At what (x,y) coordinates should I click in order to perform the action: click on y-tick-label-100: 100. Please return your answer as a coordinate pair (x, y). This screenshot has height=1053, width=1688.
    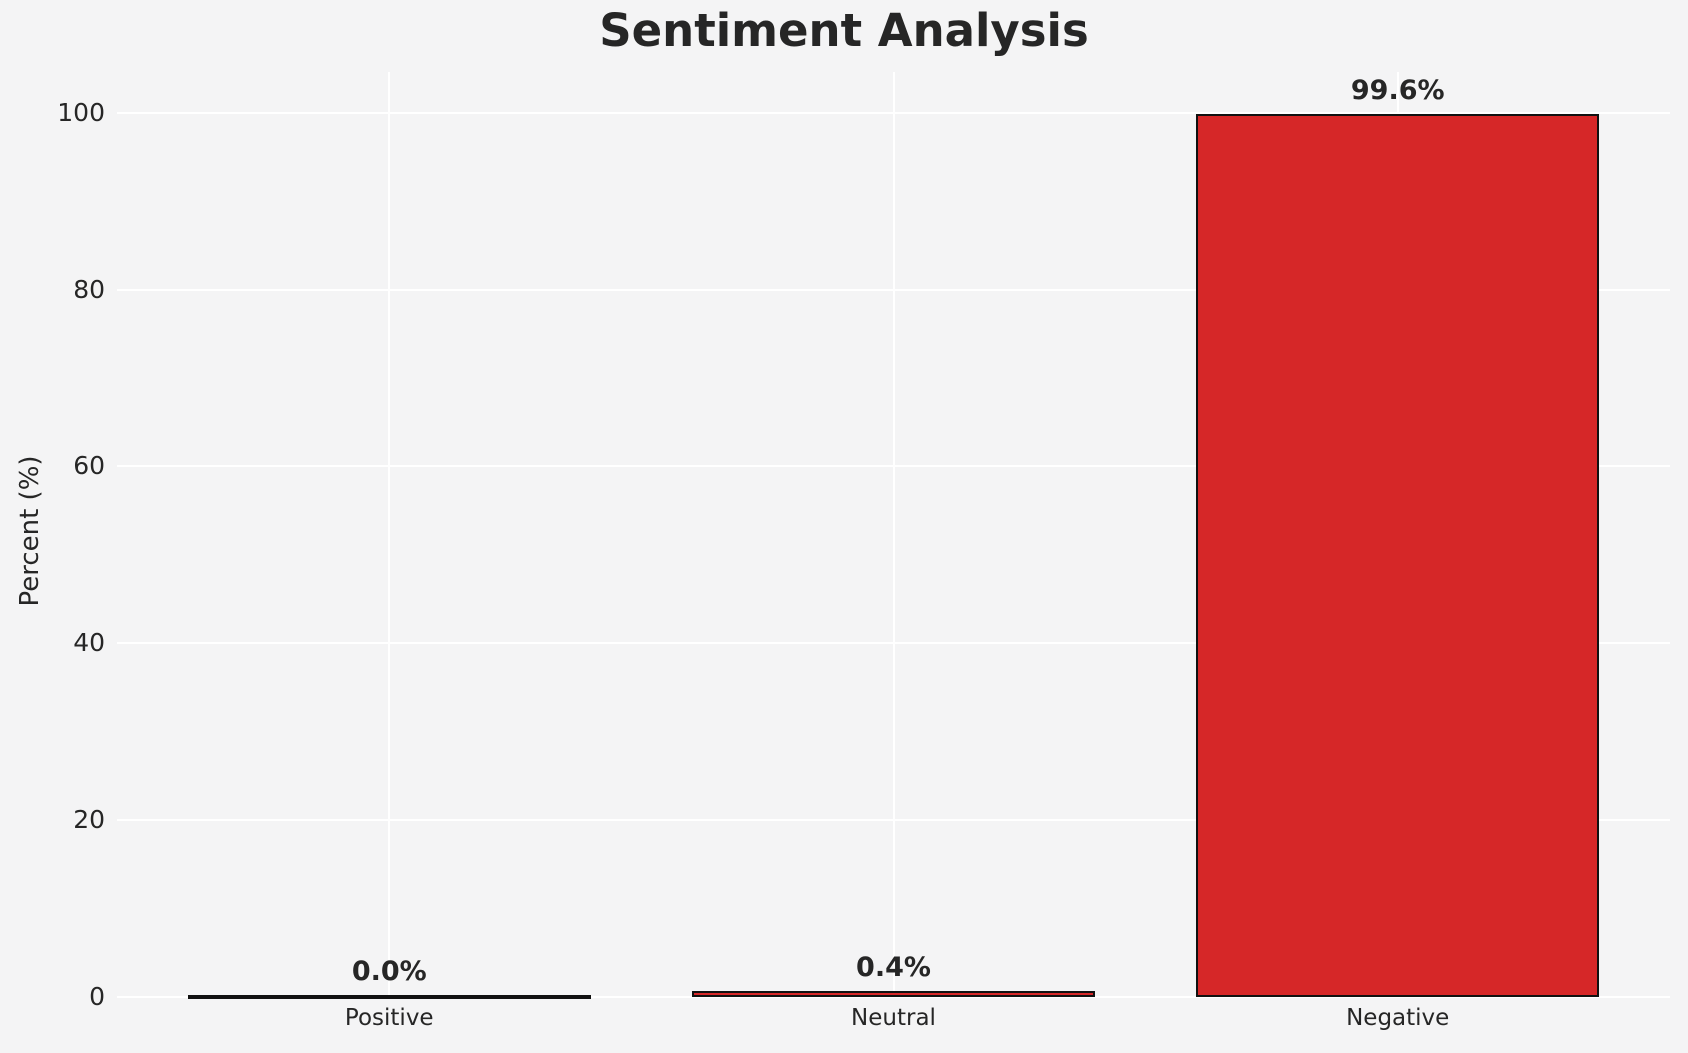
    Looking at the image, I should click on (81, 112).